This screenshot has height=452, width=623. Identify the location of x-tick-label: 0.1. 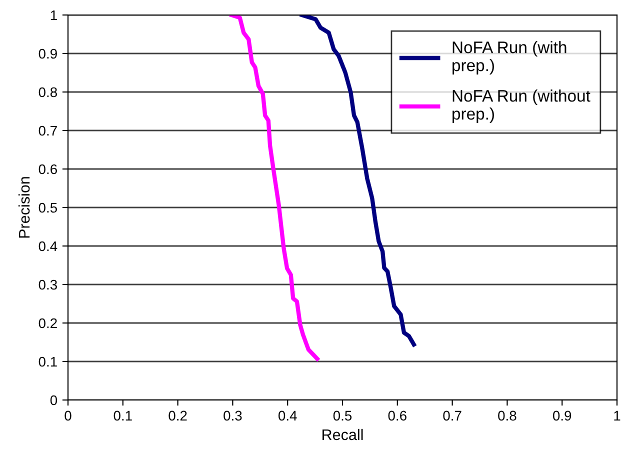
(123, 415).